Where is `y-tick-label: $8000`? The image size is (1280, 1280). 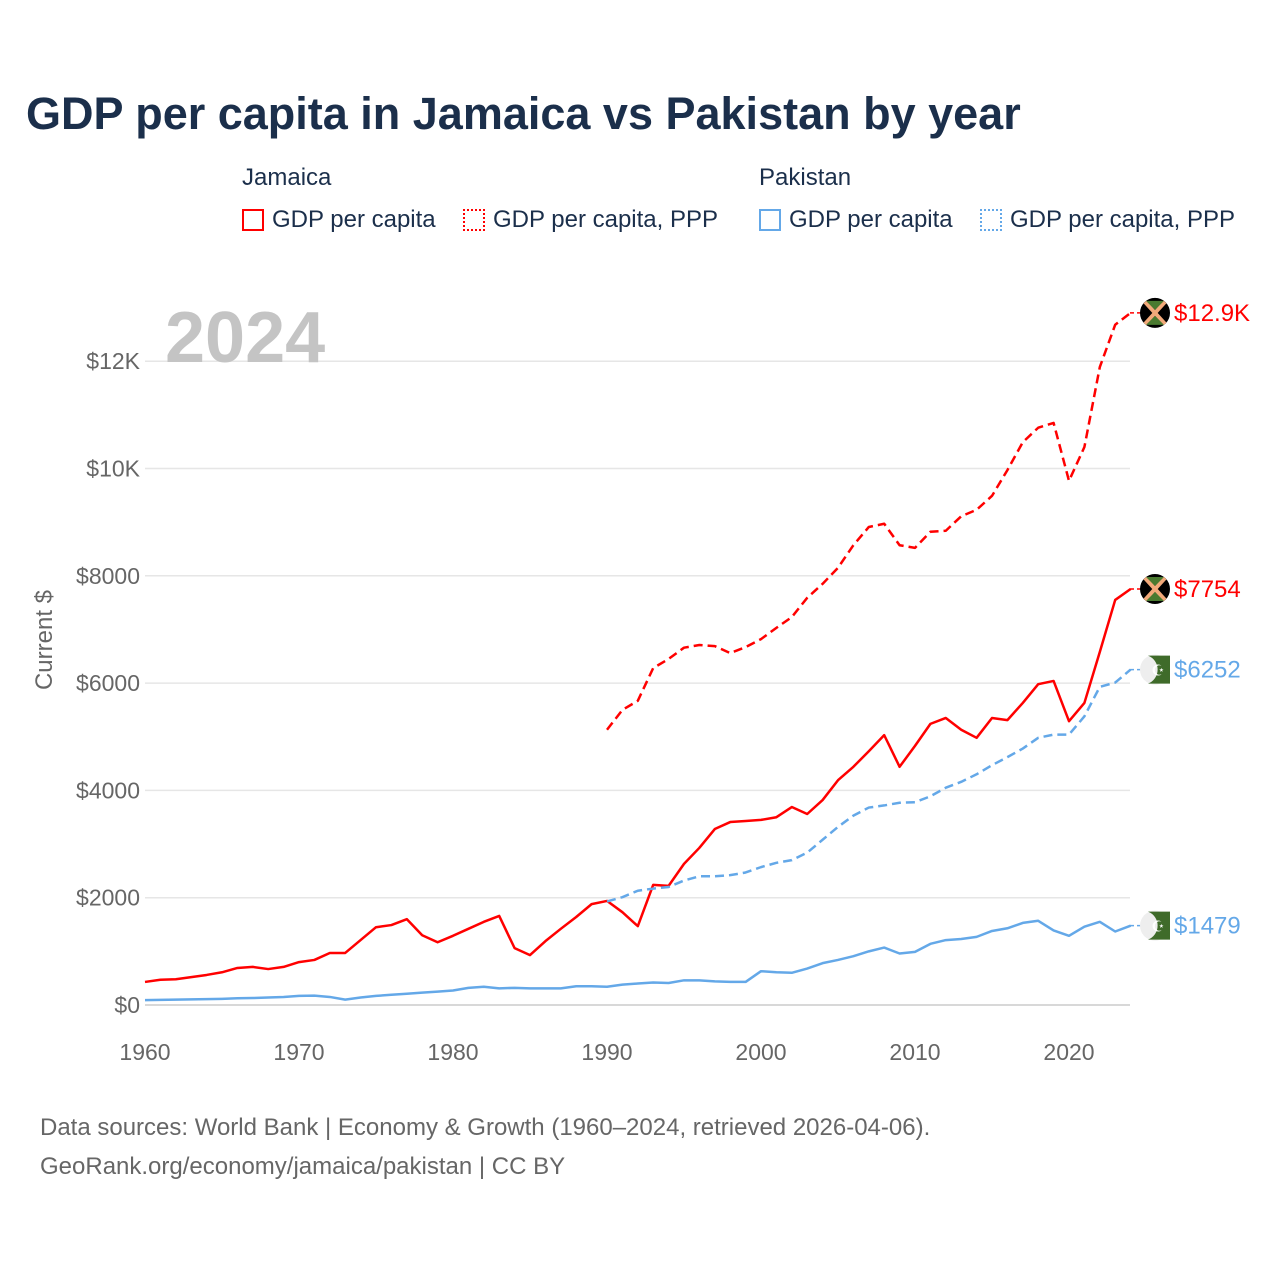 y-tick-label: $8000 is located at coordinates (108, 576).